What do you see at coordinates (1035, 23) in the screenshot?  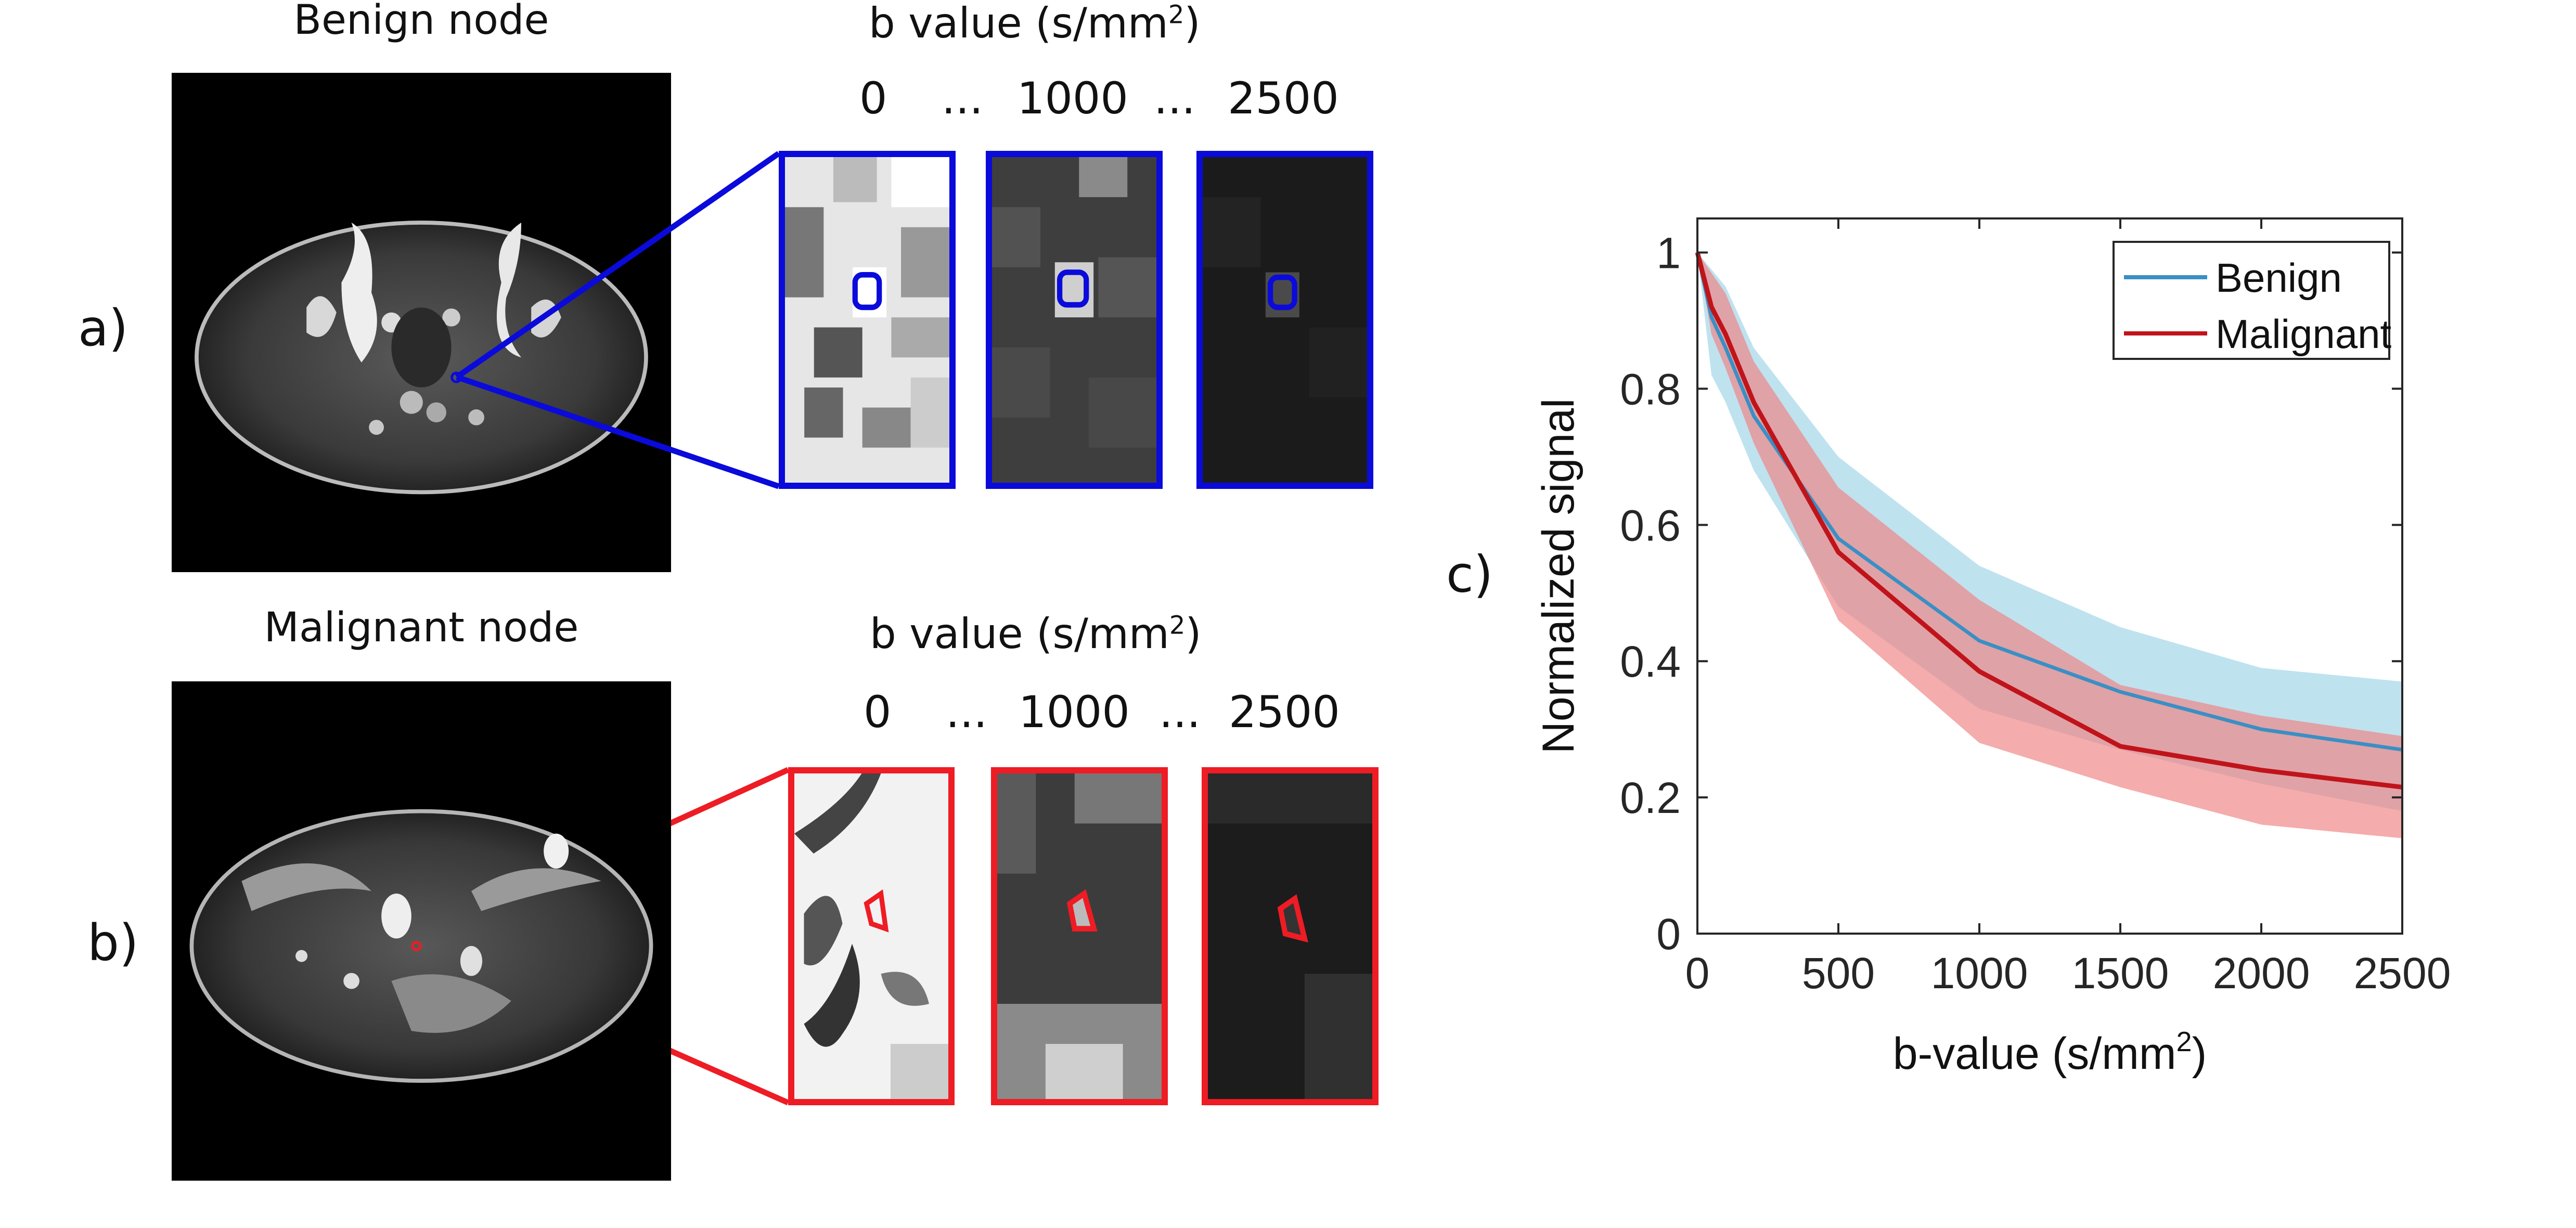 I see `benign-bvalue-heading: b value (s/mm2)` at bounding box center [1035, 23].